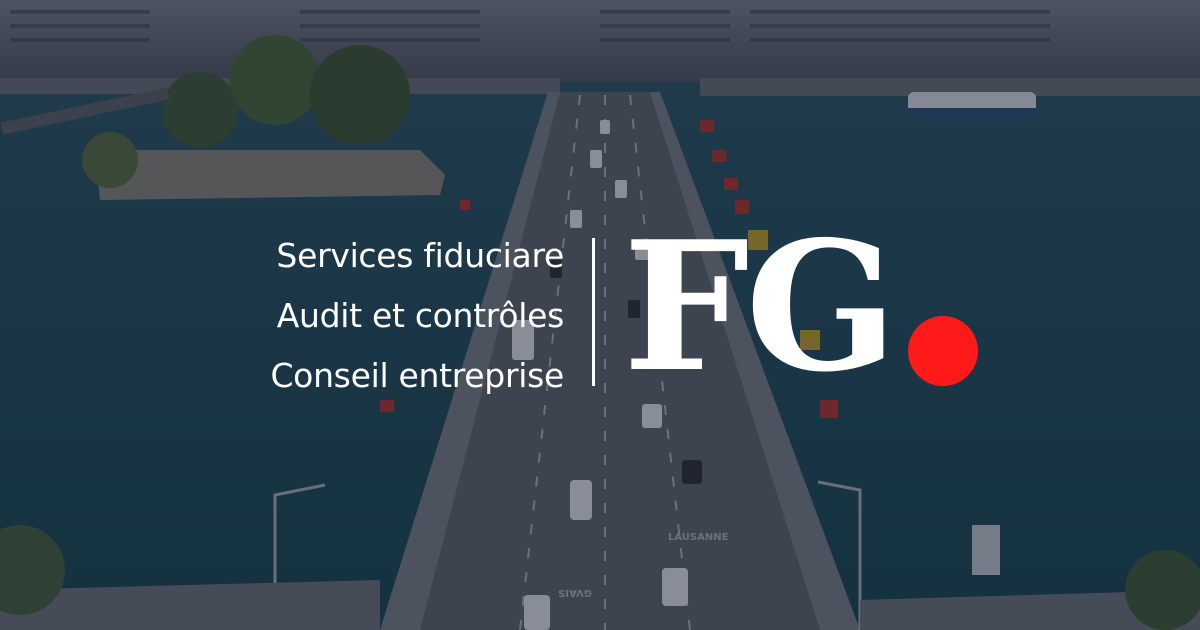 The height and width of the screenshot is (630, 1200). I want to click on vertical-divider, so click(593, 312).